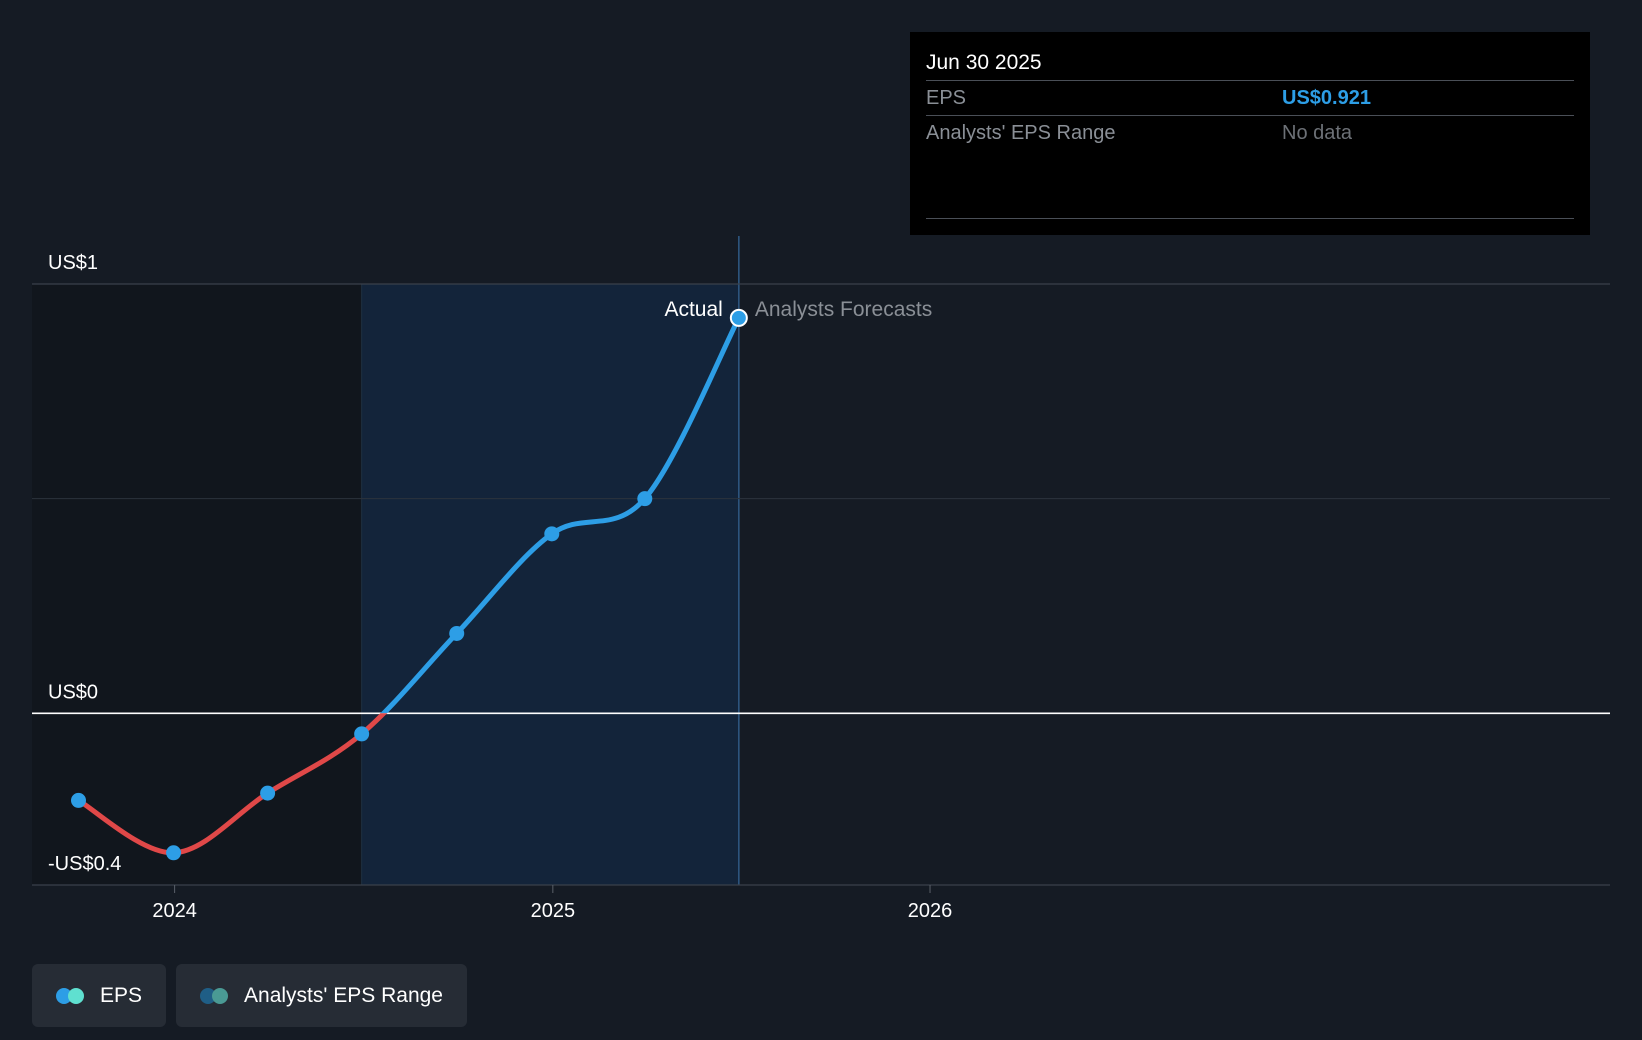 This screenshot has width=1642, height=1040. I want to click on actual-label: Actual, so click(693, 309).